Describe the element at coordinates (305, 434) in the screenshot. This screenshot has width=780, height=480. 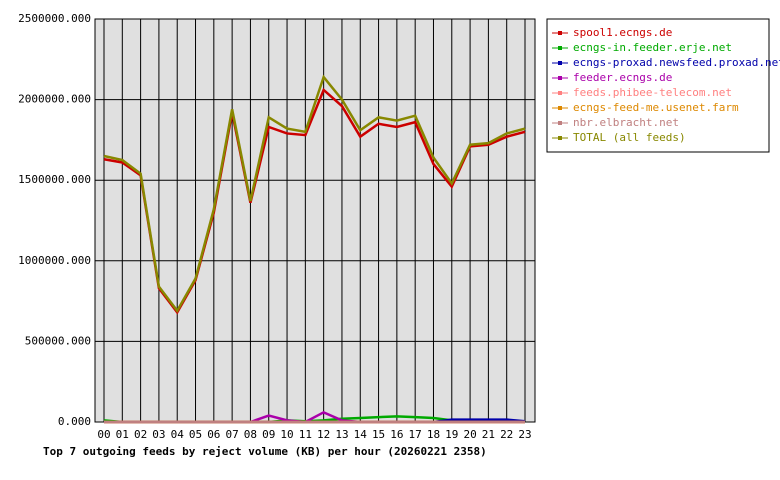
I see `x-tick-label: 11` at that location.